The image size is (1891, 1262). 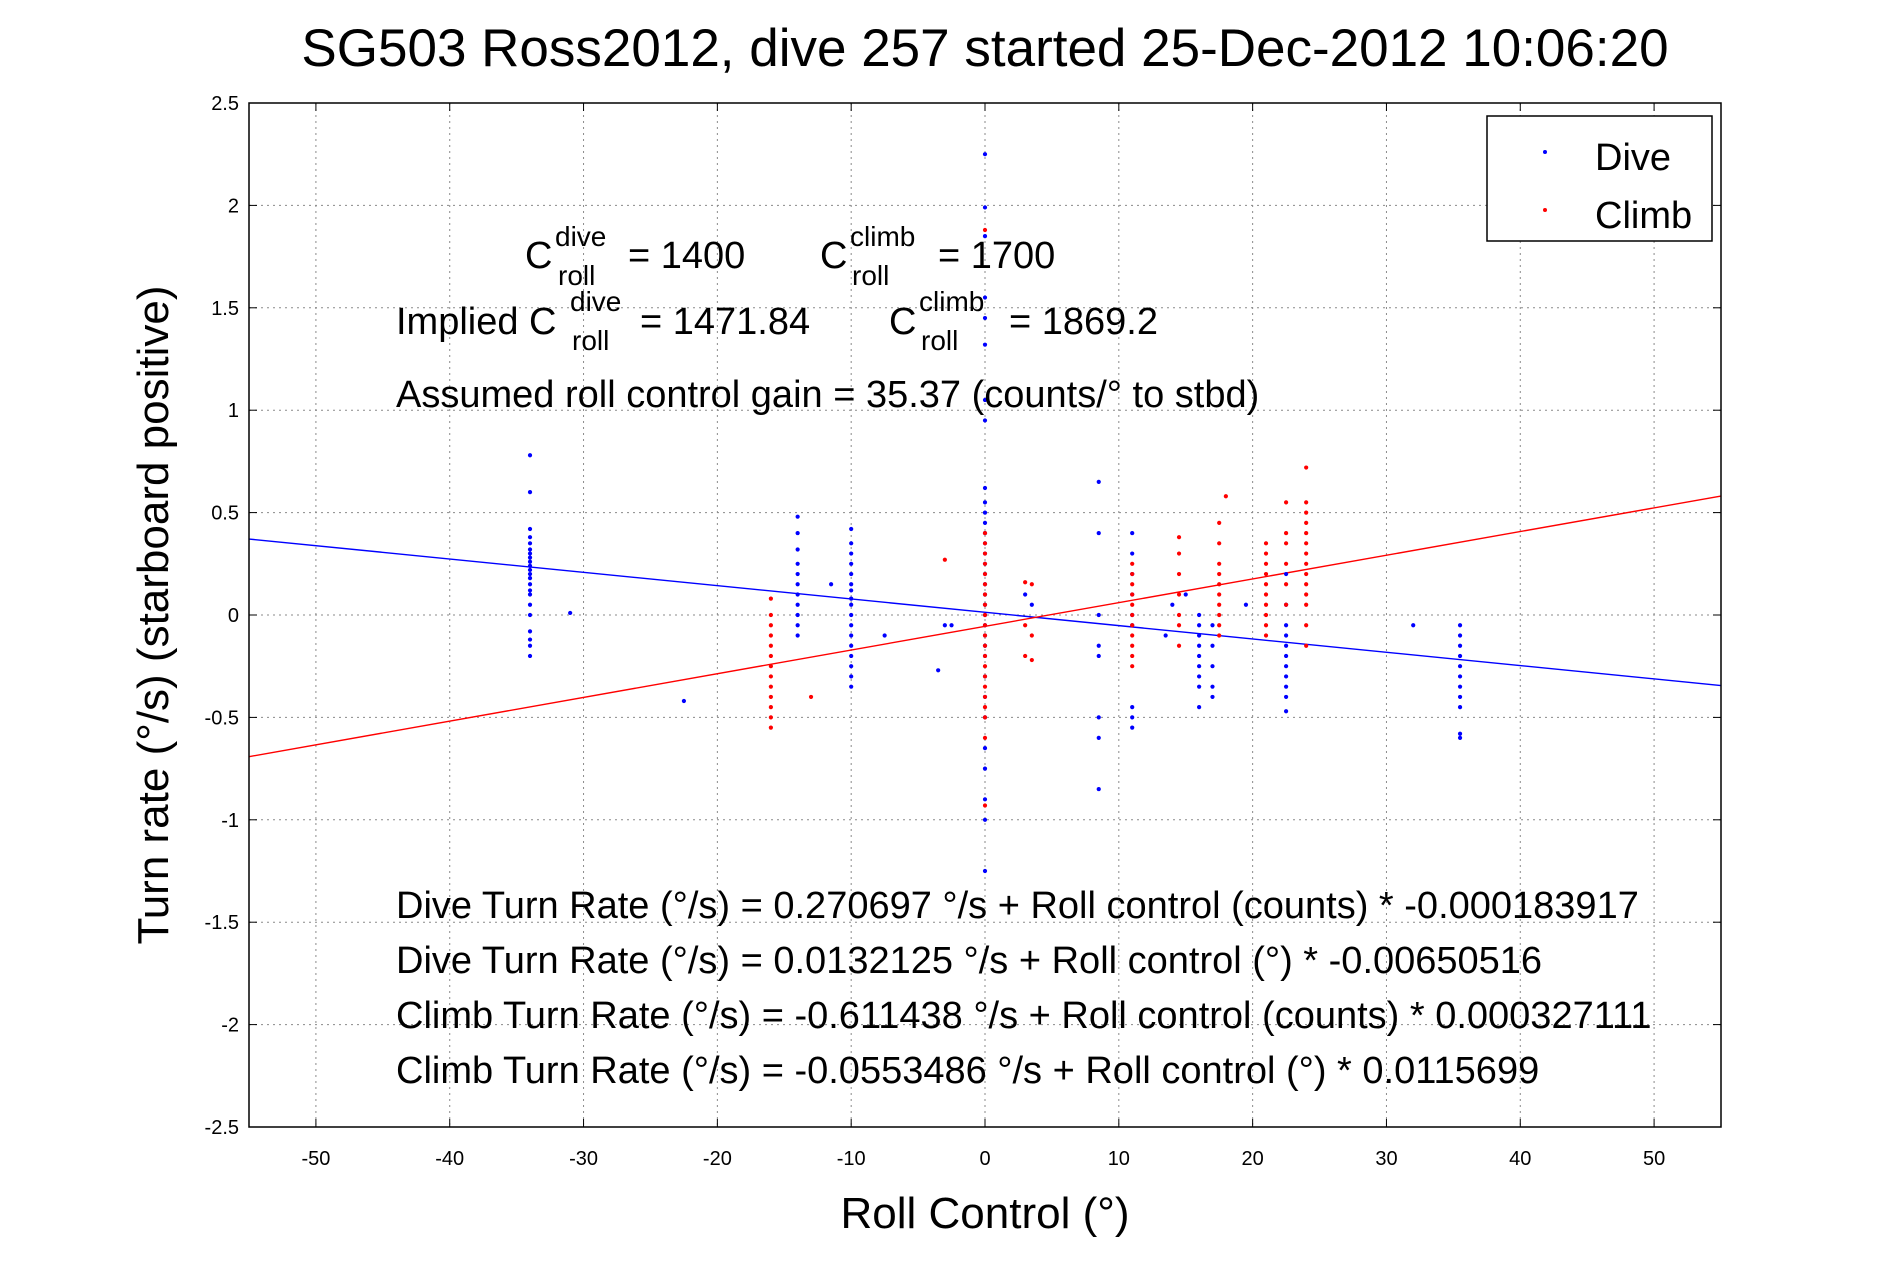 I want to click on y-tick-label: -2.5, so click(x=222, y=1128).